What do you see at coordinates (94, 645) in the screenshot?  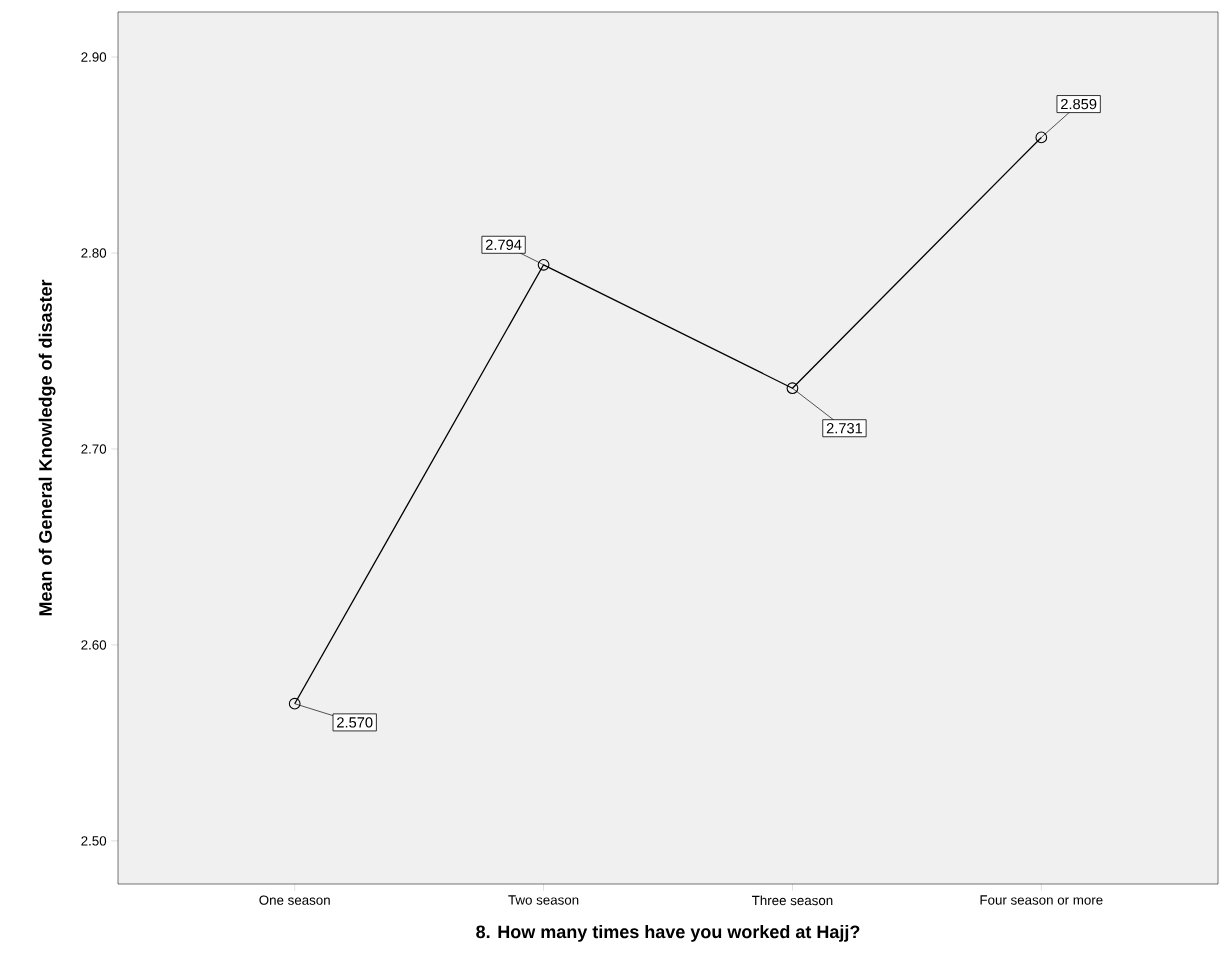 I see `y-tick-label: 2.60` at bounding box center [94, 645].